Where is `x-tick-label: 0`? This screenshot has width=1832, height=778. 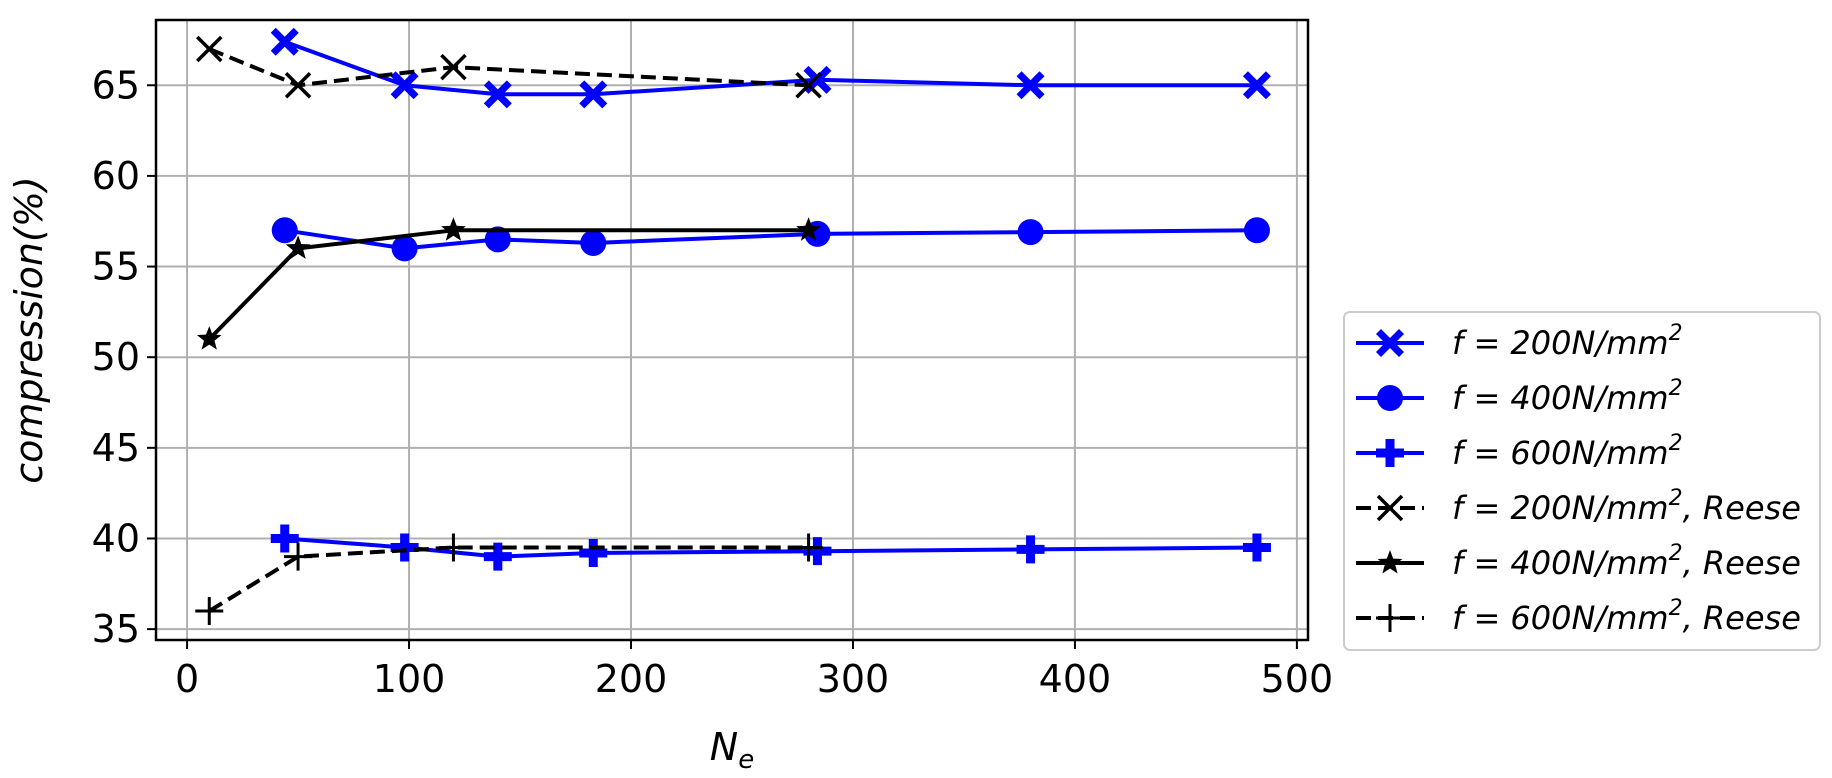 x-tick-label: 0 is located at coordinates (187, 679).